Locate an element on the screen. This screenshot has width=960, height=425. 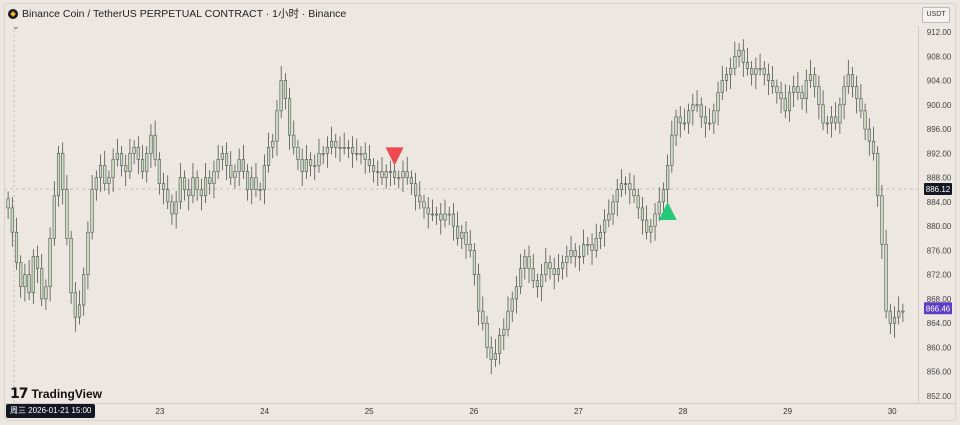
y-tick-label: 860.00 is located at coordinates (939, 347).